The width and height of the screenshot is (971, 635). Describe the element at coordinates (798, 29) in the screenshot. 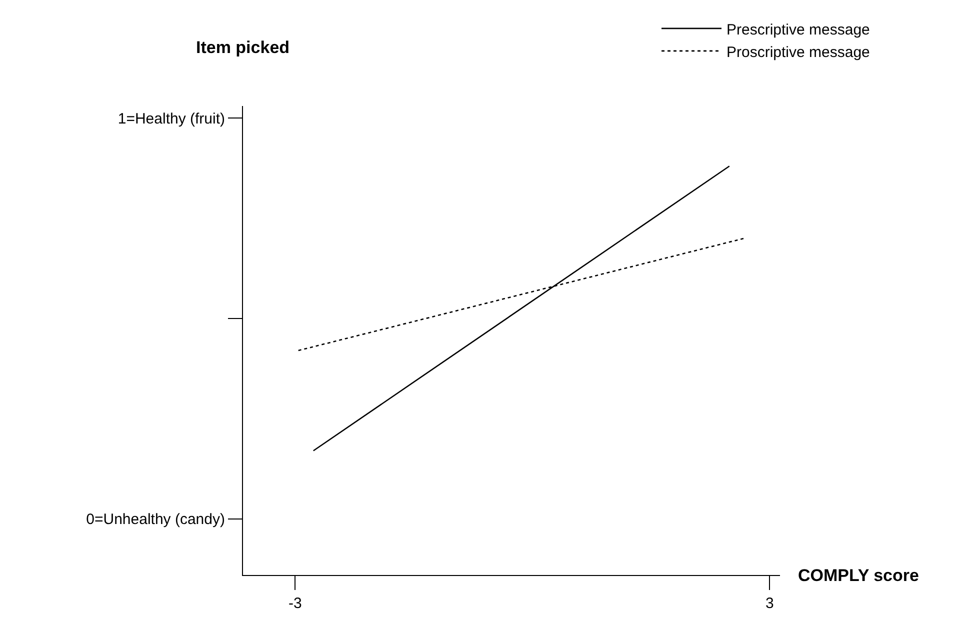

I see `legend-label: Prescriptive message` at that location.